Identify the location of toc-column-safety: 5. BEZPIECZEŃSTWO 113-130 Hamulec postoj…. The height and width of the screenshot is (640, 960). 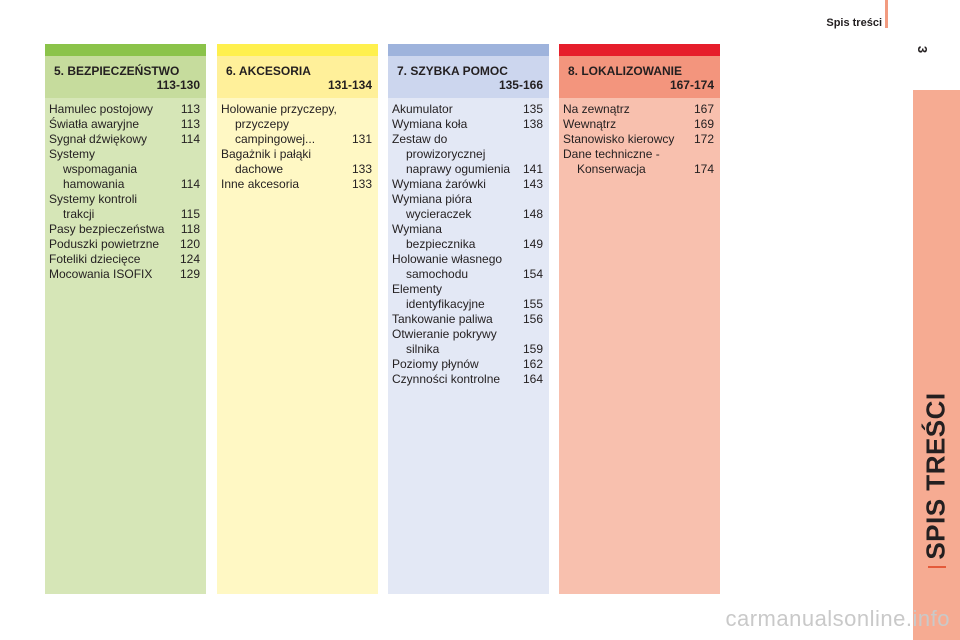
(125, 319).